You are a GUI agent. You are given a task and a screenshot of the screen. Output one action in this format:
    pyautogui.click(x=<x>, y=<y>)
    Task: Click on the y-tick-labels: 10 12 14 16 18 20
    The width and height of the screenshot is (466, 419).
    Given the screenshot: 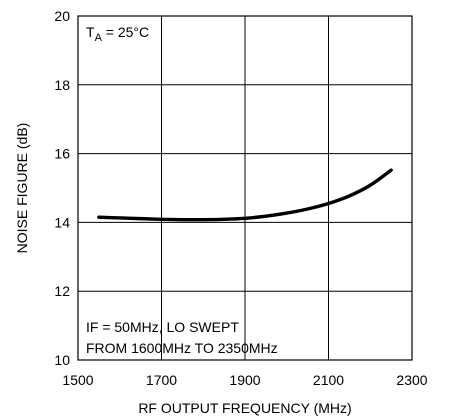 What is the action you would take?
    pyautogui.click(x=62, y=188)
    